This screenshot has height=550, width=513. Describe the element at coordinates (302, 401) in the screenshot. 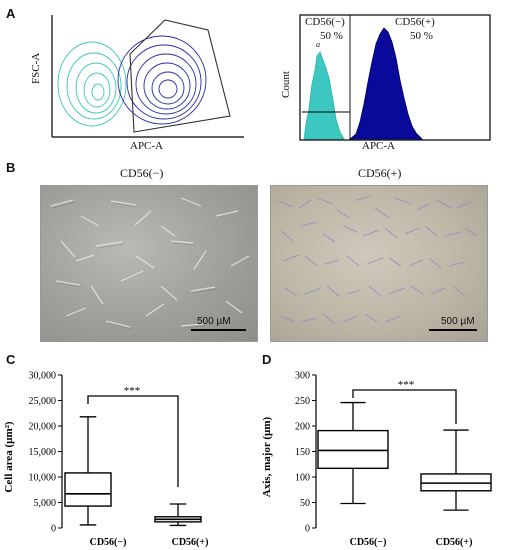

I see `d-y-tick-label: 250` at that location.